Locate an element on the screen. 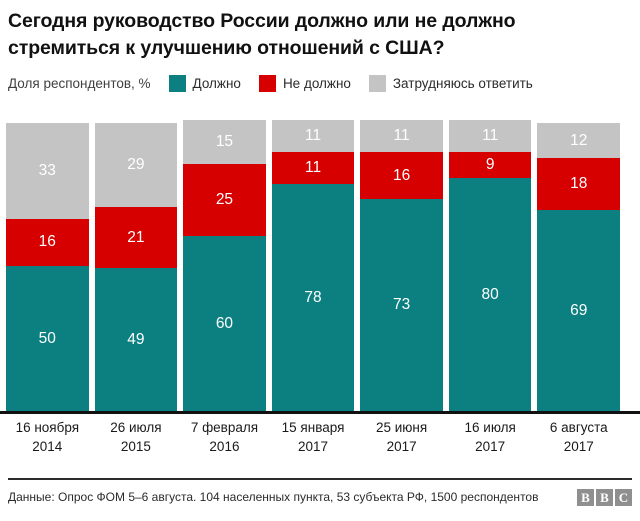 This screenshot has width=640, height=521. x-axis-label: 26 июля 2015 is located at coordinates (136, 441).